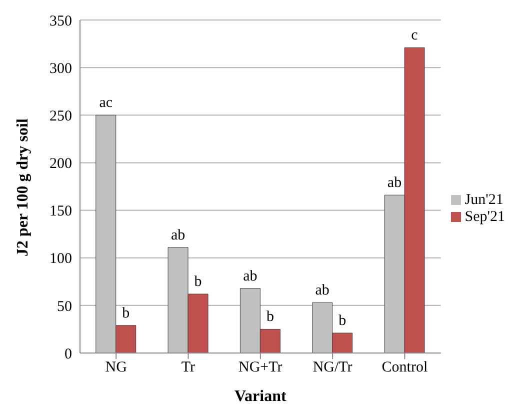 The height and width of the screenshot is (417, 529). Describe the element at coordinates (61, 116) in the screenshot. I see `y-tick-label: 250` at that location.